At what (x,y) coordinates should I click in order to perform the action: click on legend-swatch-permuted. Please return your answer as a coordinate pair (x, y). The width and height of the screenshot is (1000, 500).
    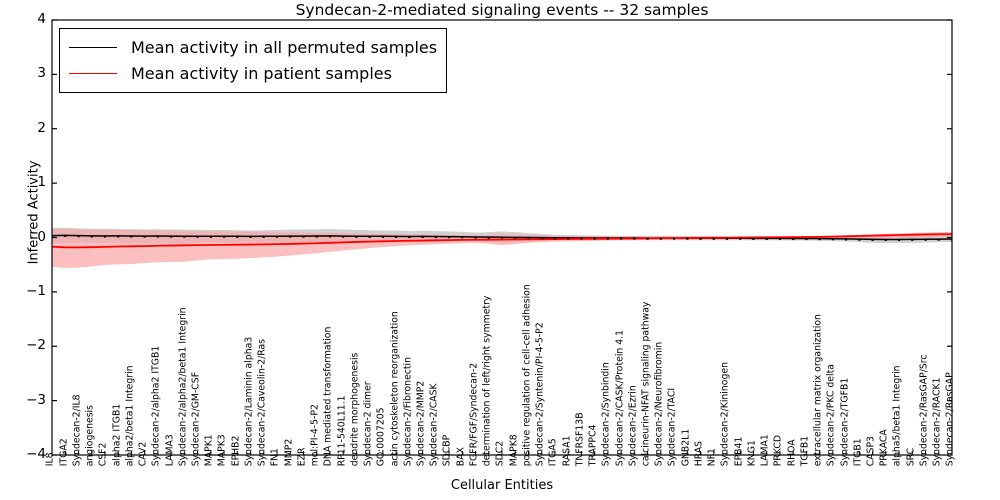
    Looking at the image, I should click on (93, 47).